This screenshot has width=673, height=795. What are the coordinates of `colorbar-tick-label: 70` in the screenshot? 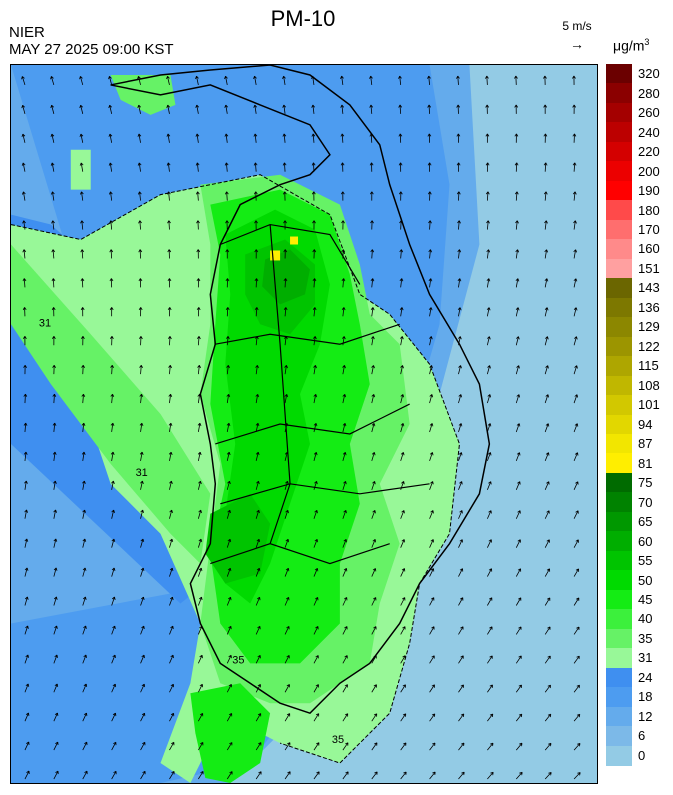 It's located at (645, 502).